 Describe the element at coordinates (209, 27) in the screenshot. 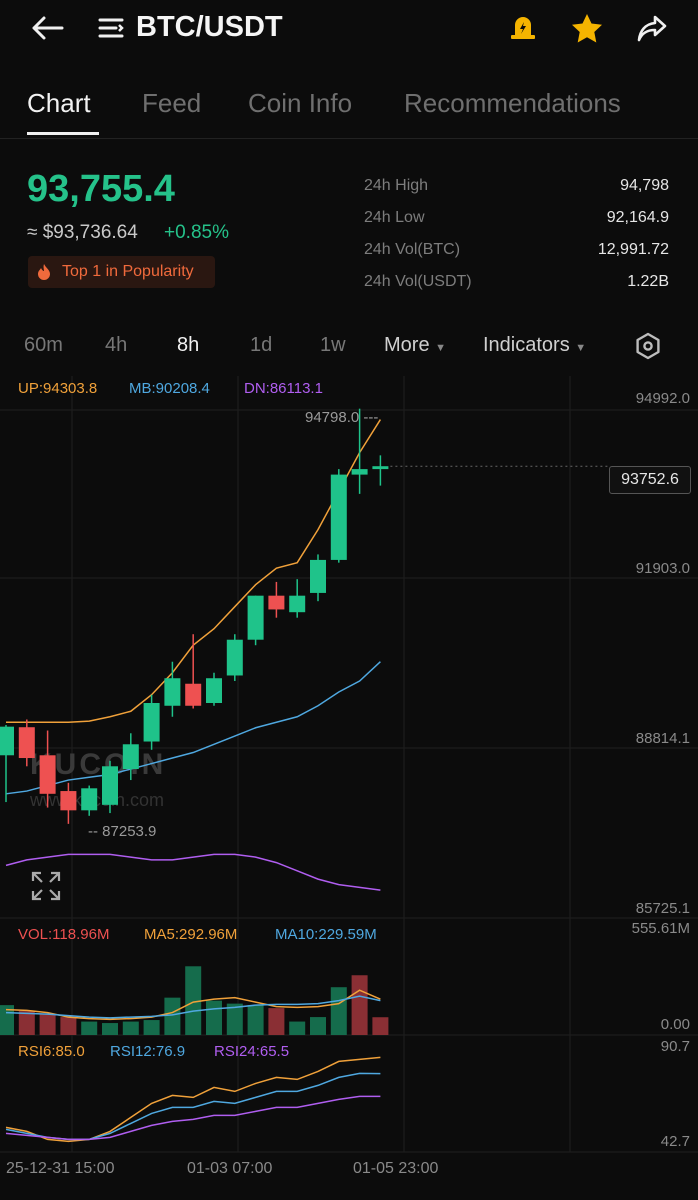

I see `pair-title: BTC/USDT` at that location.